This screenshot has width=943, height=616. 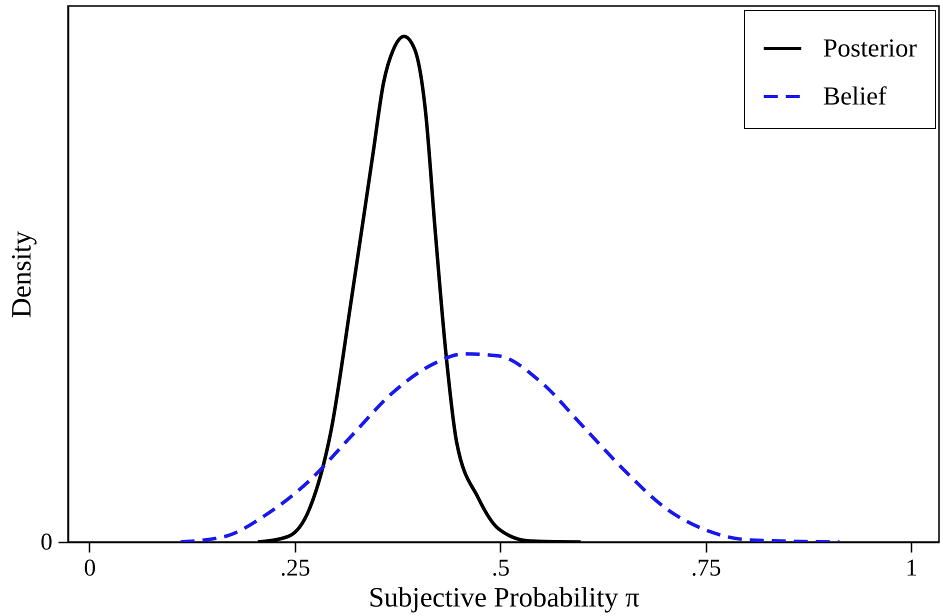 What do you see at coordinates (706, 569) in the screenshot?
I see `x-tick-label: .75` at bounding box center [706, 569].